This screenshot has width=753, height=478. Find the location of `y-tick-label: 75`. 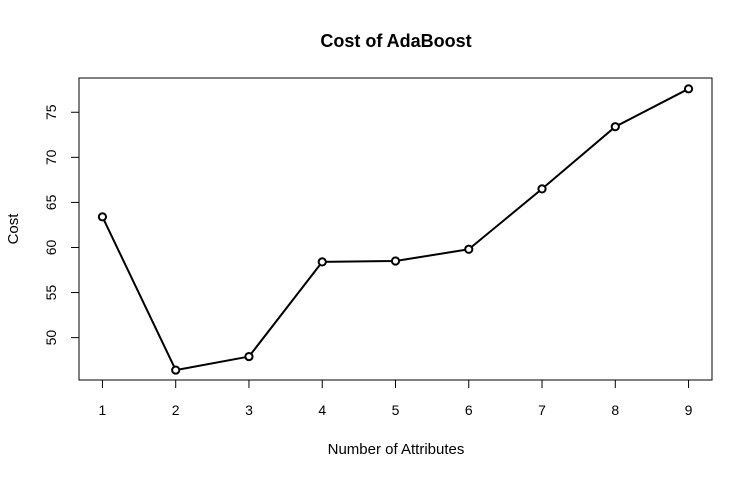

y-tick-label: 75 is located at coordinates (51, 112).